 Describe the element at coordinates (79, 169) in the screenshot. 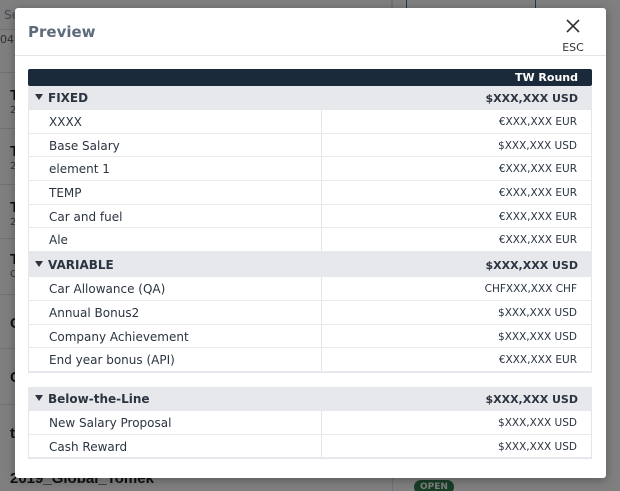

I see `row-label: element 1` at that location.